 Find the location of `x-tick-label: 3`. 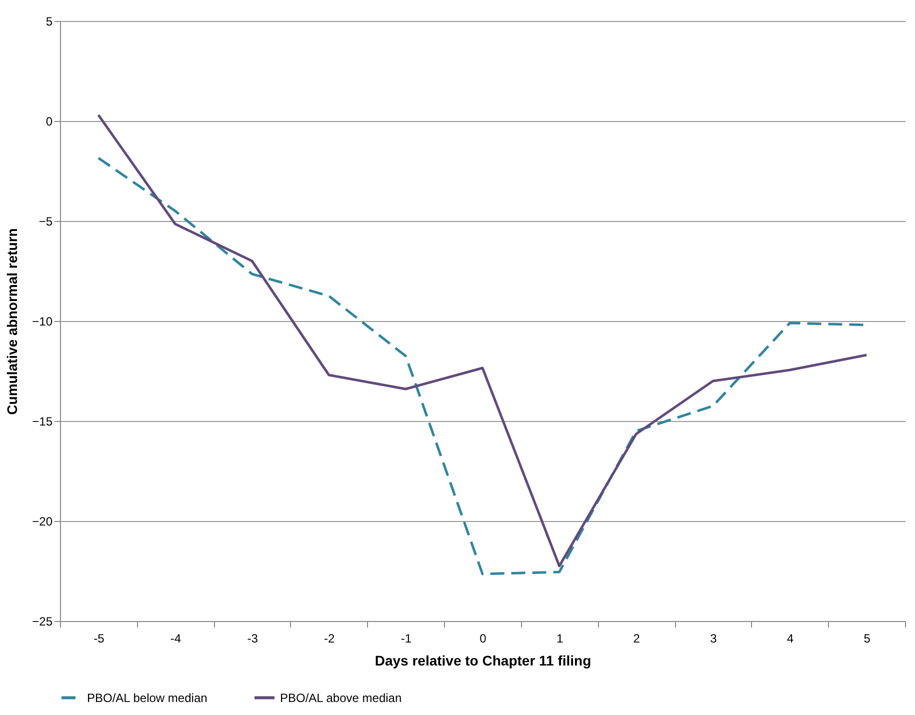

x-tick-label: 3 is located at coordinates (714, 639).